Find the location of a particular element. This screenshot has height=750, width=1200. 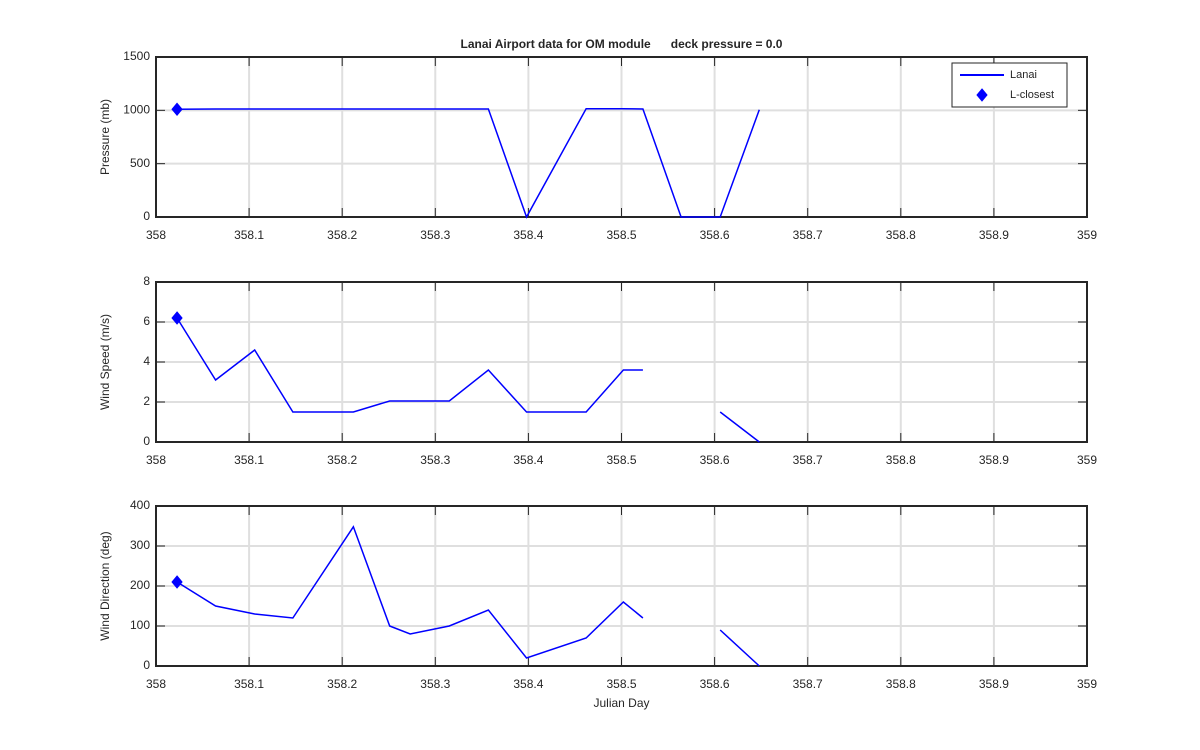

y-tick-label: 6 is located at coordinates (146, 321).